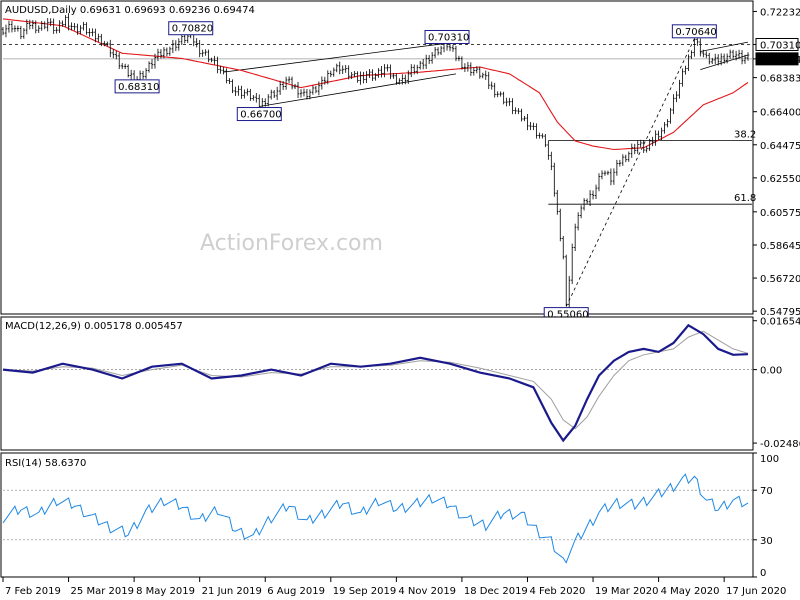 This screenshot has height=600, width=800. I want to click on y-tick-label: 0.66400, so click(780, 113).